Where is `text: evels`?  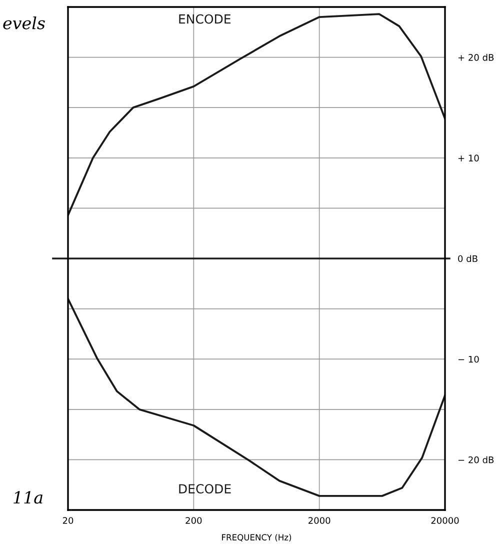
text: evels is located at coordinates (24, 23).